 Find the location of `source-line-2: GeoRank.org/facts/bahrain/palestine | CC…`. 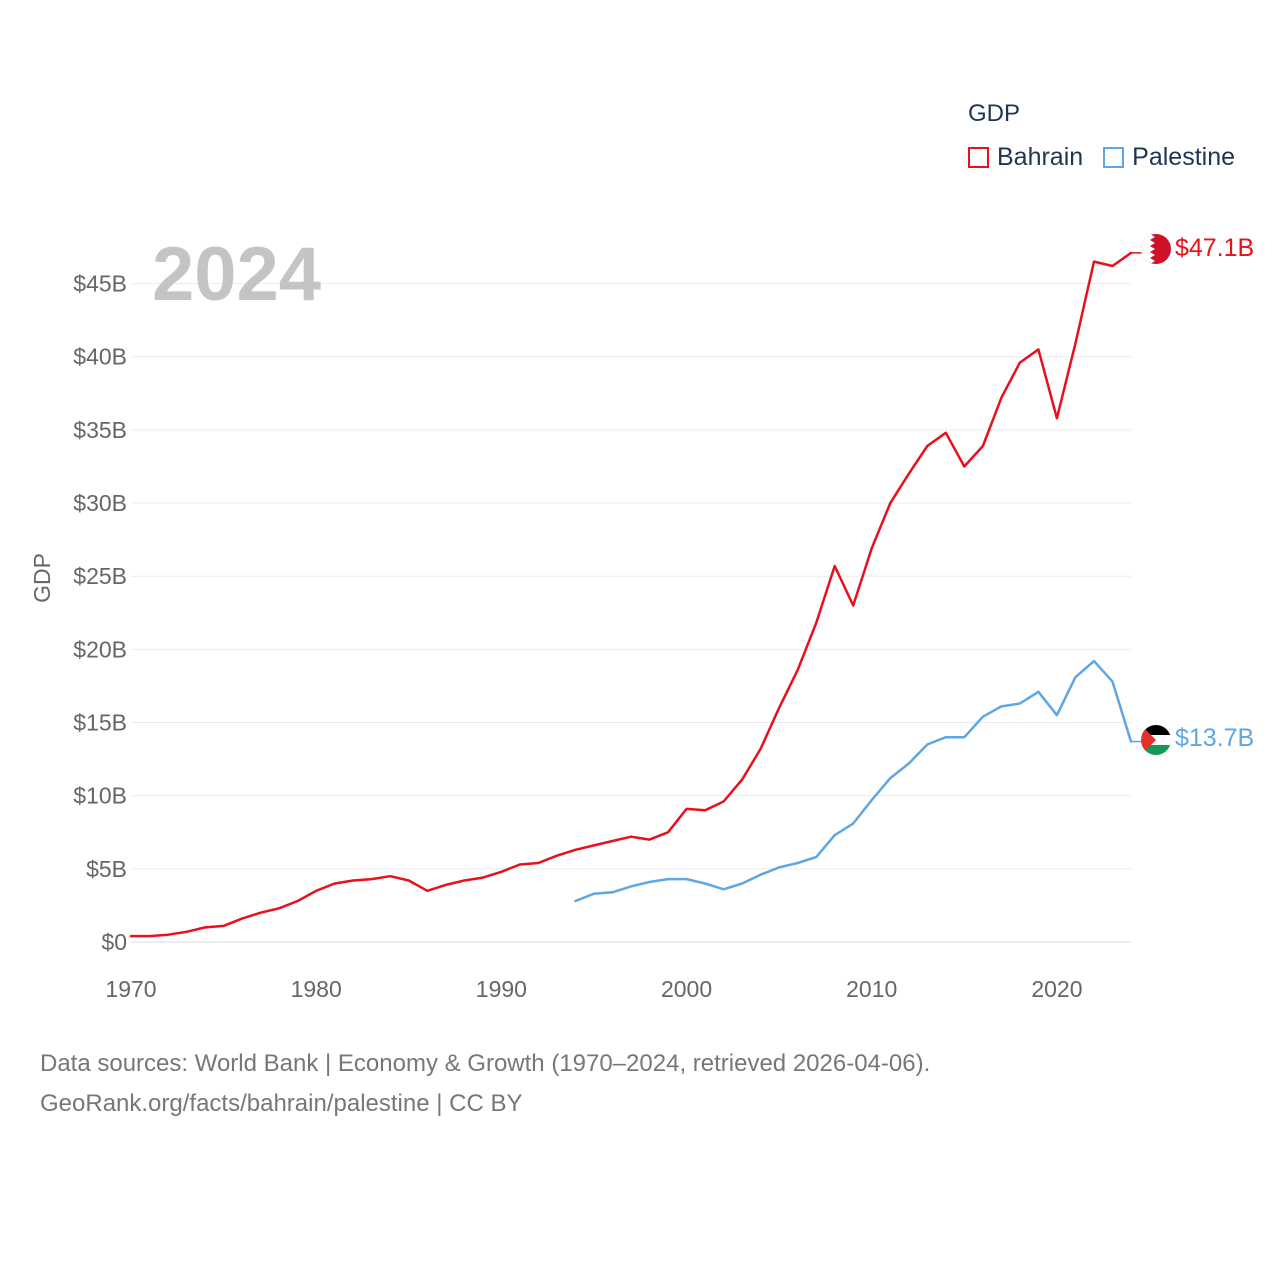

source-line-2: GeoRank.org/facts/bahrain/palestine | CC… is located at coordinates (281, 1103).